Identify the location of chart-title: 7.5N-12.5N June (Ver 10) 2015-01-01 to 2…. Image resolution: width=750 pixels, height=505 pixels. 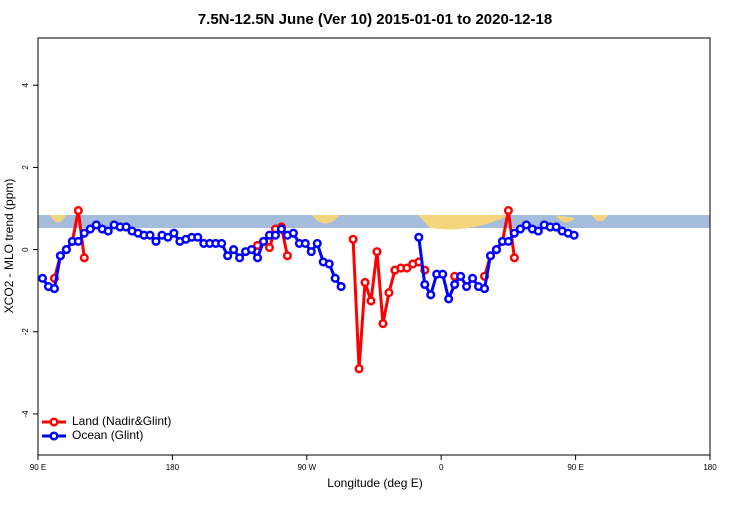
(375, 19).